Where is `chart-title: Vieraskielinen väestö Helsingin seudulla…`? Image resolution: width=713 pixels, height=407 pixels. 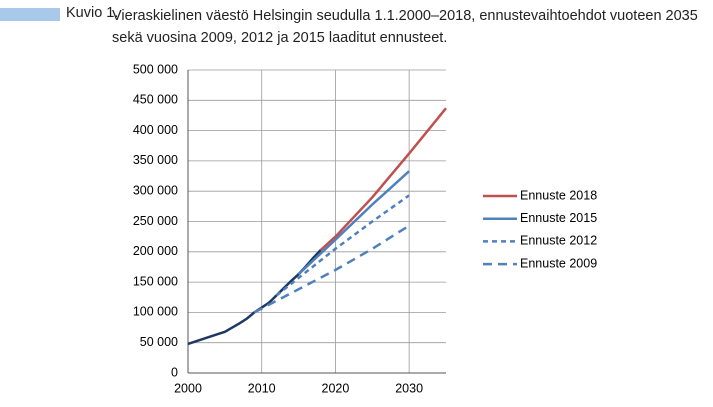
chart-title: Vieraskielinen väestö Helsingin seudulla… is located at coordinates (405, 27).